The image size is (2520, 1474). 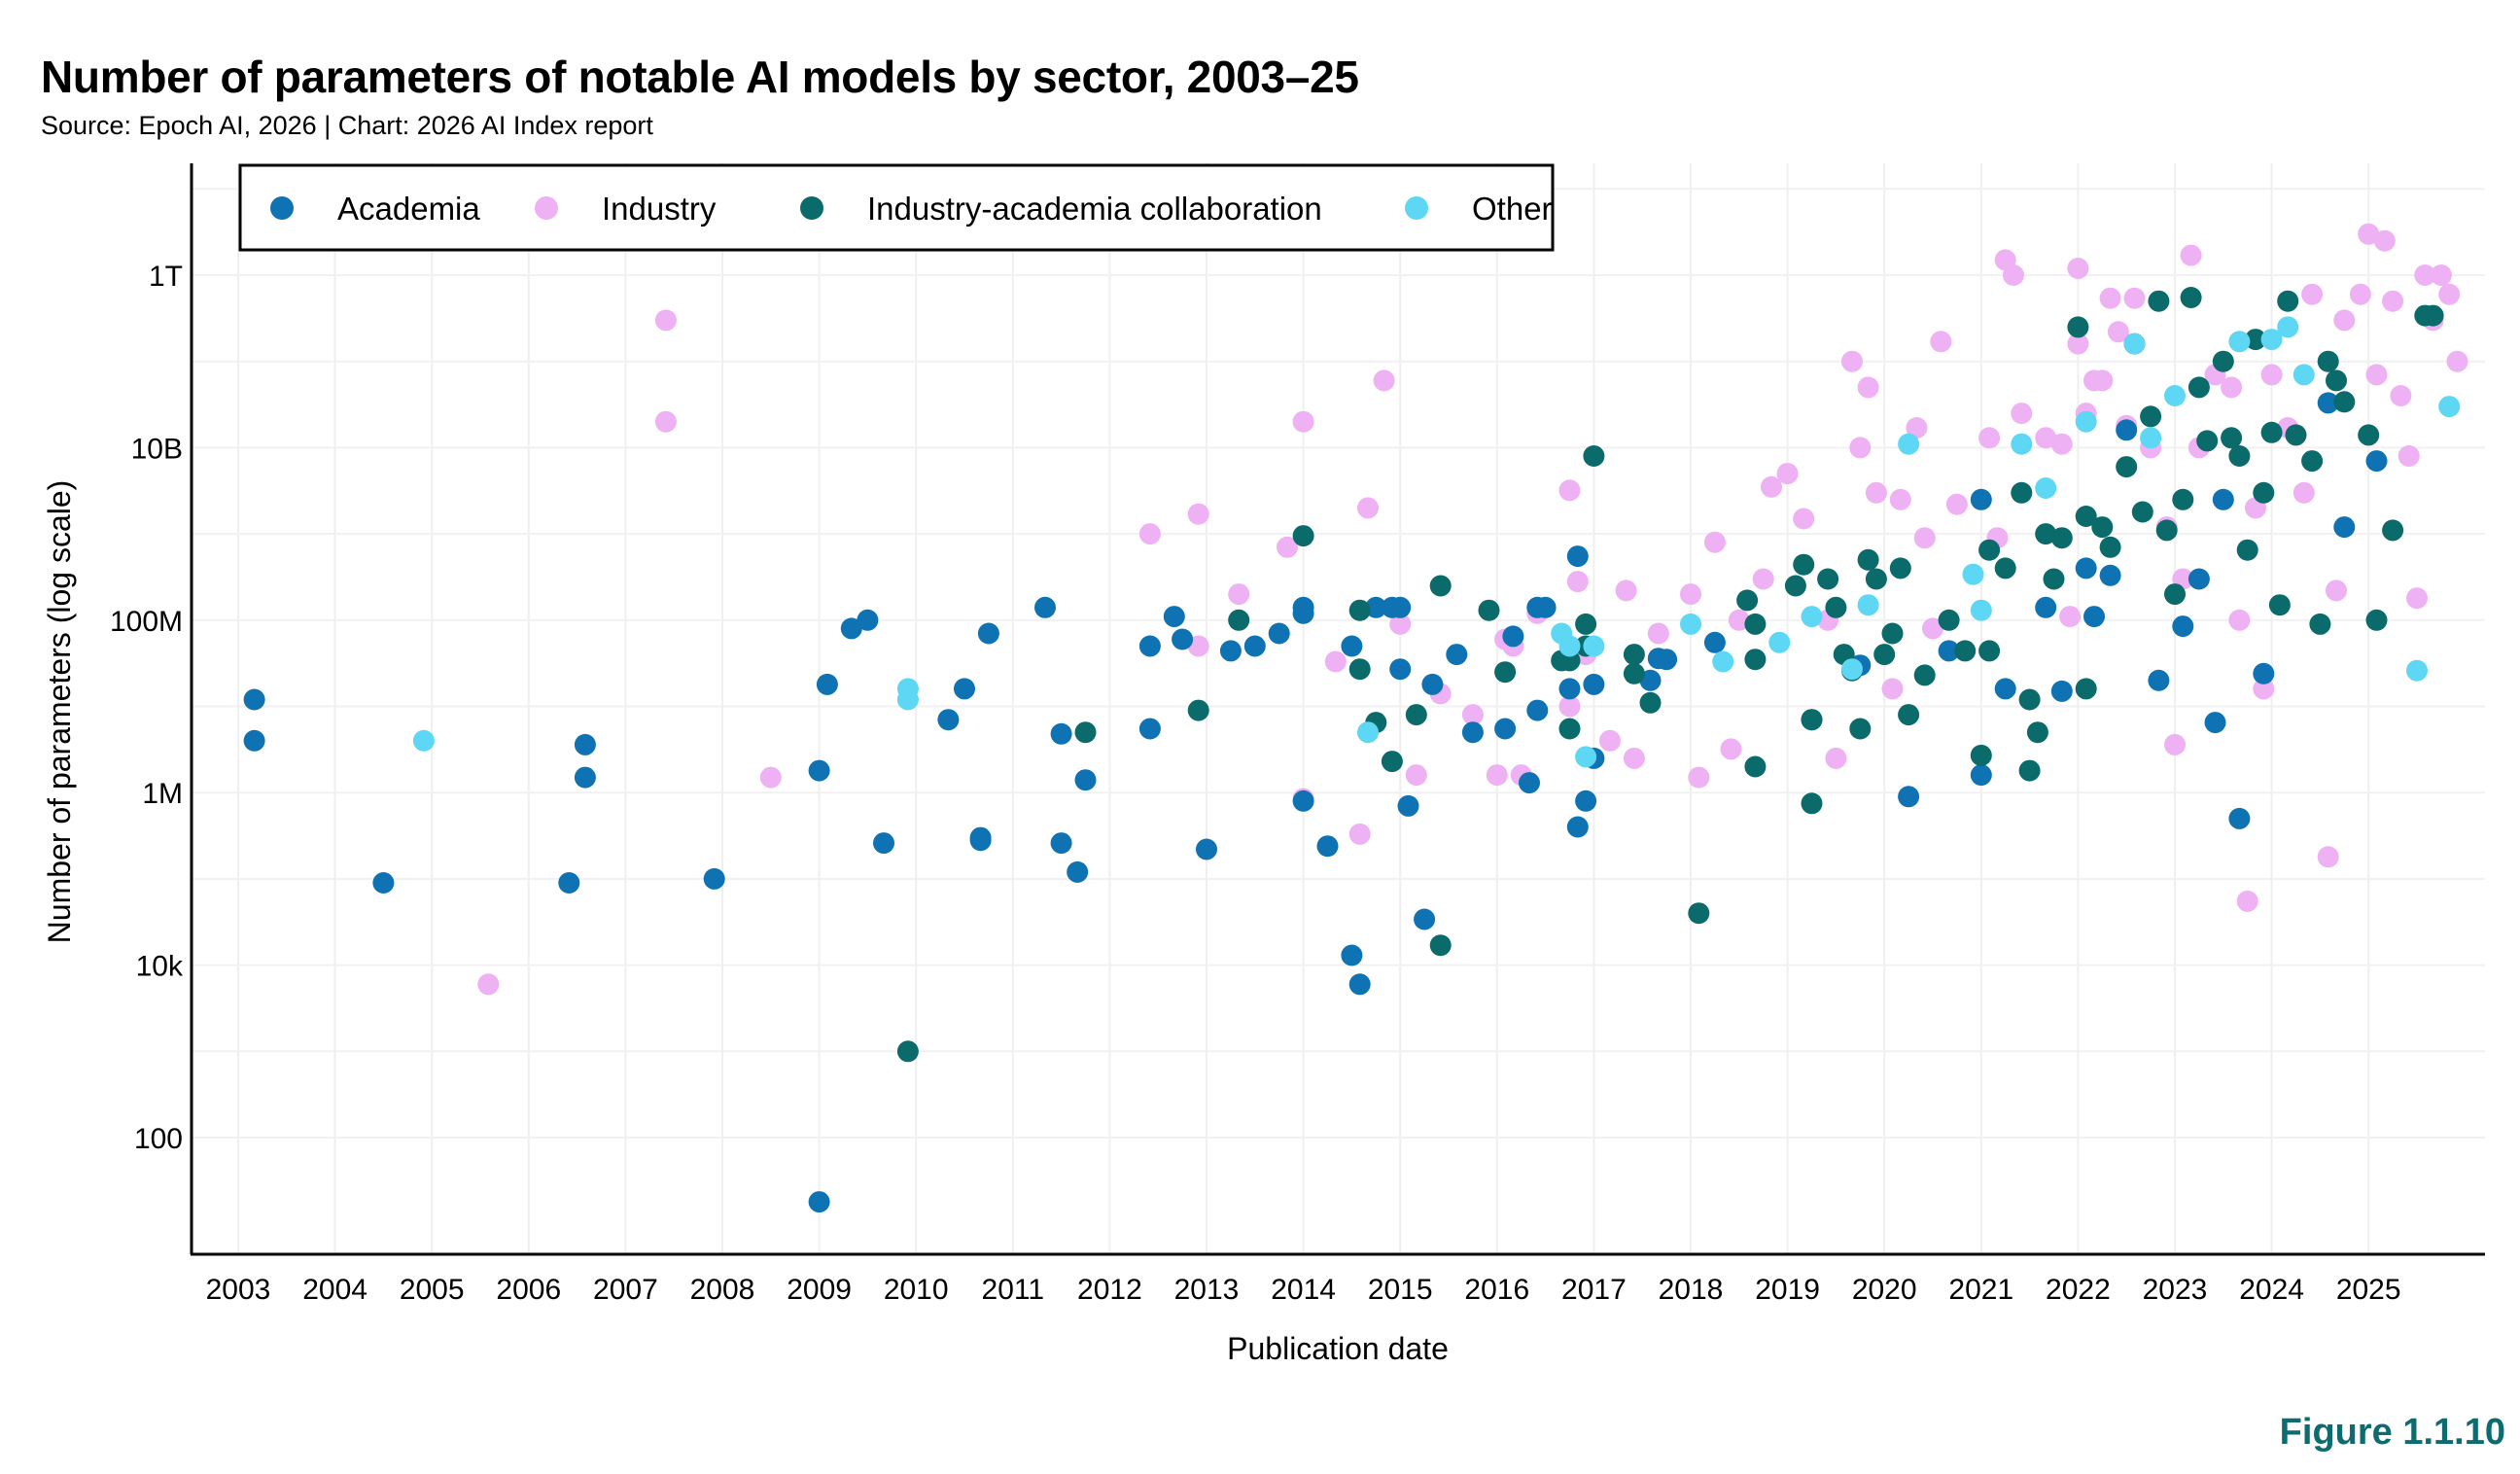 I want to click on legend-box, so click(x=896, y=207).